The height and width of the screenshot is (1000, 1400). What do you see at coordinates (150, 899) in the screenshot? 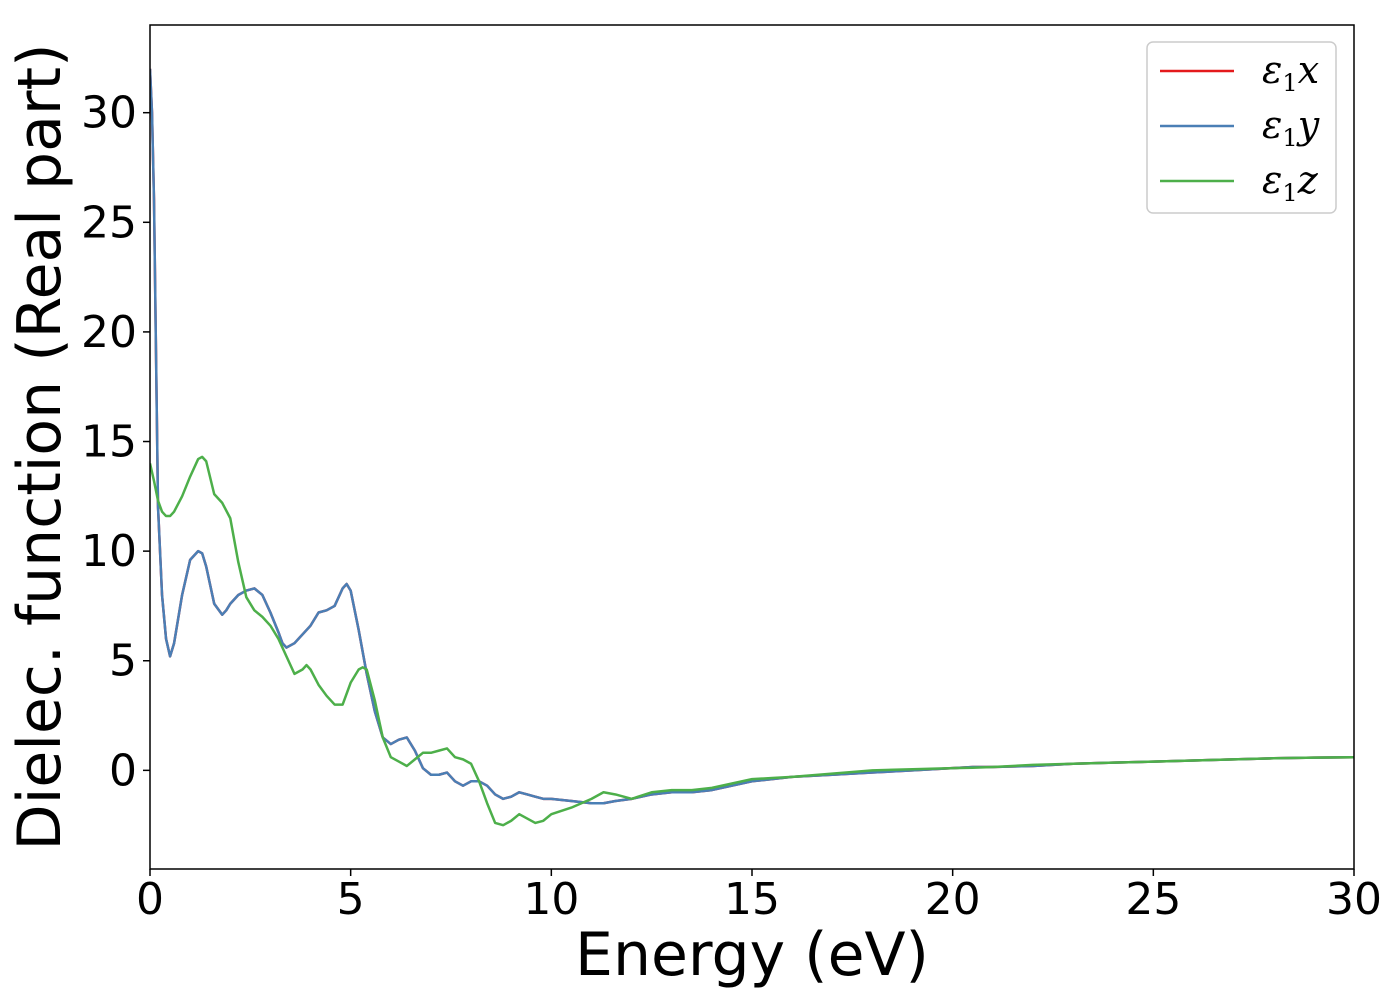
I see `x-tick-label: 0` at bounding box center [150, 899].